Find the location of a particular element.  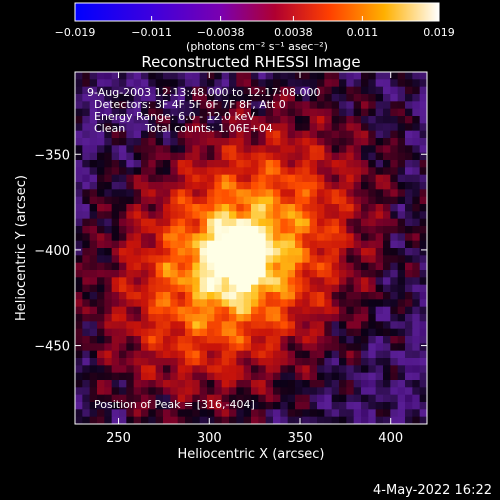

annotation-energy-range: Energy Range: 6.0 - 12.0 keV is located at coordinates (174, 116).